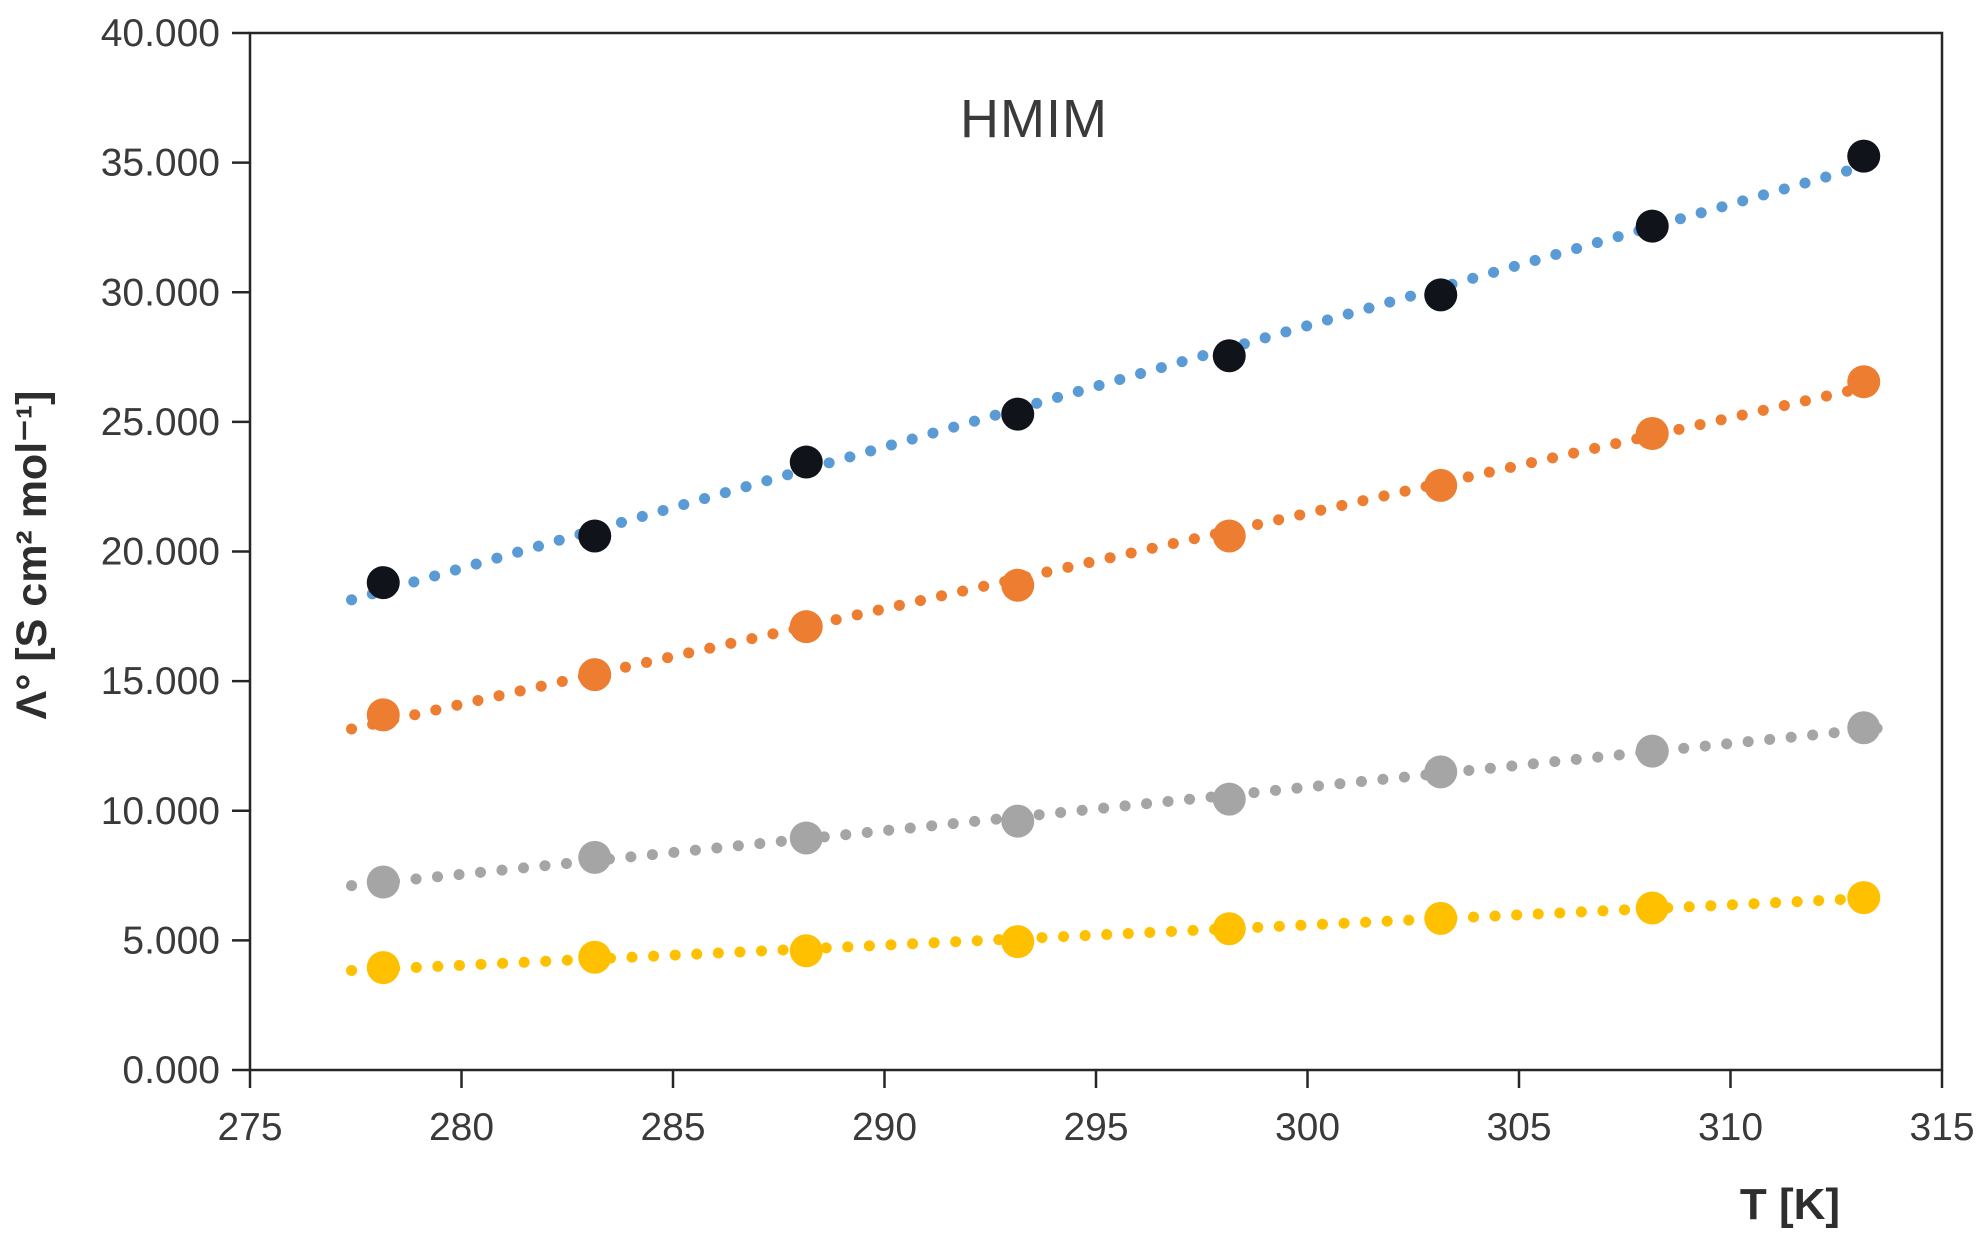 The width and height of the screenshot is (1986, 1246). I want to click on y-tick-label: 30.000, so click(160, 292).